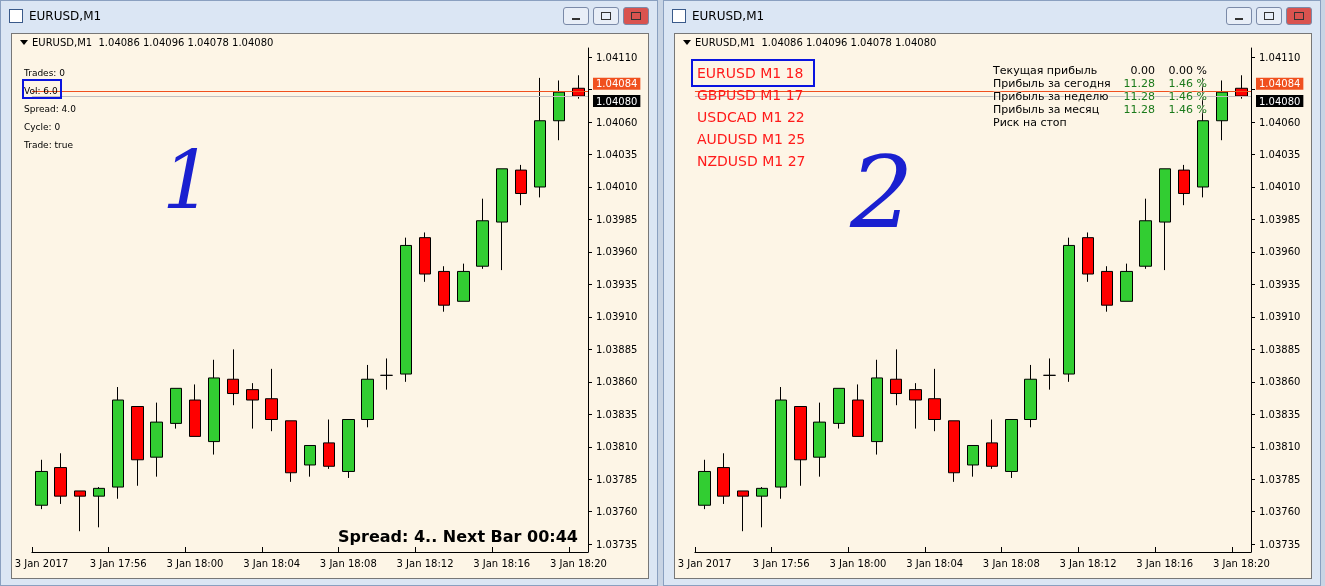  I want to click on y-tick-label: 1.04035, so click(617, 155).